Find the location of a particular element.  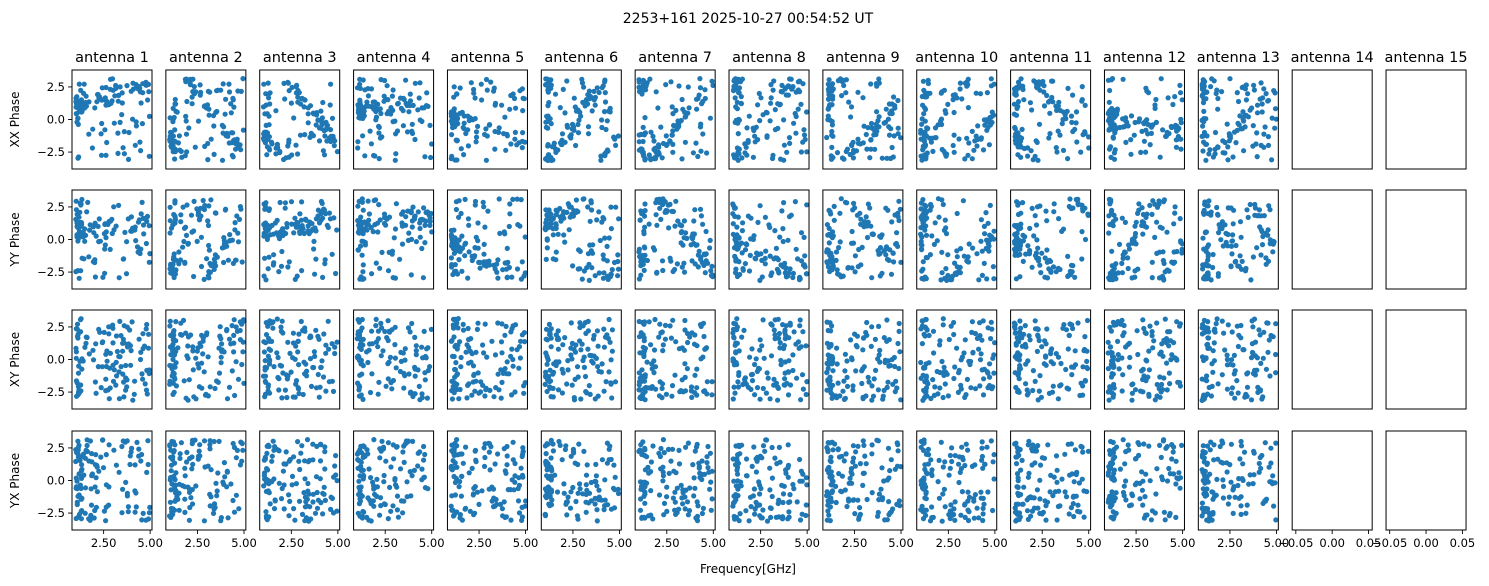

panel-antenna-6-yy-phase is located at coordinates (581, 239).